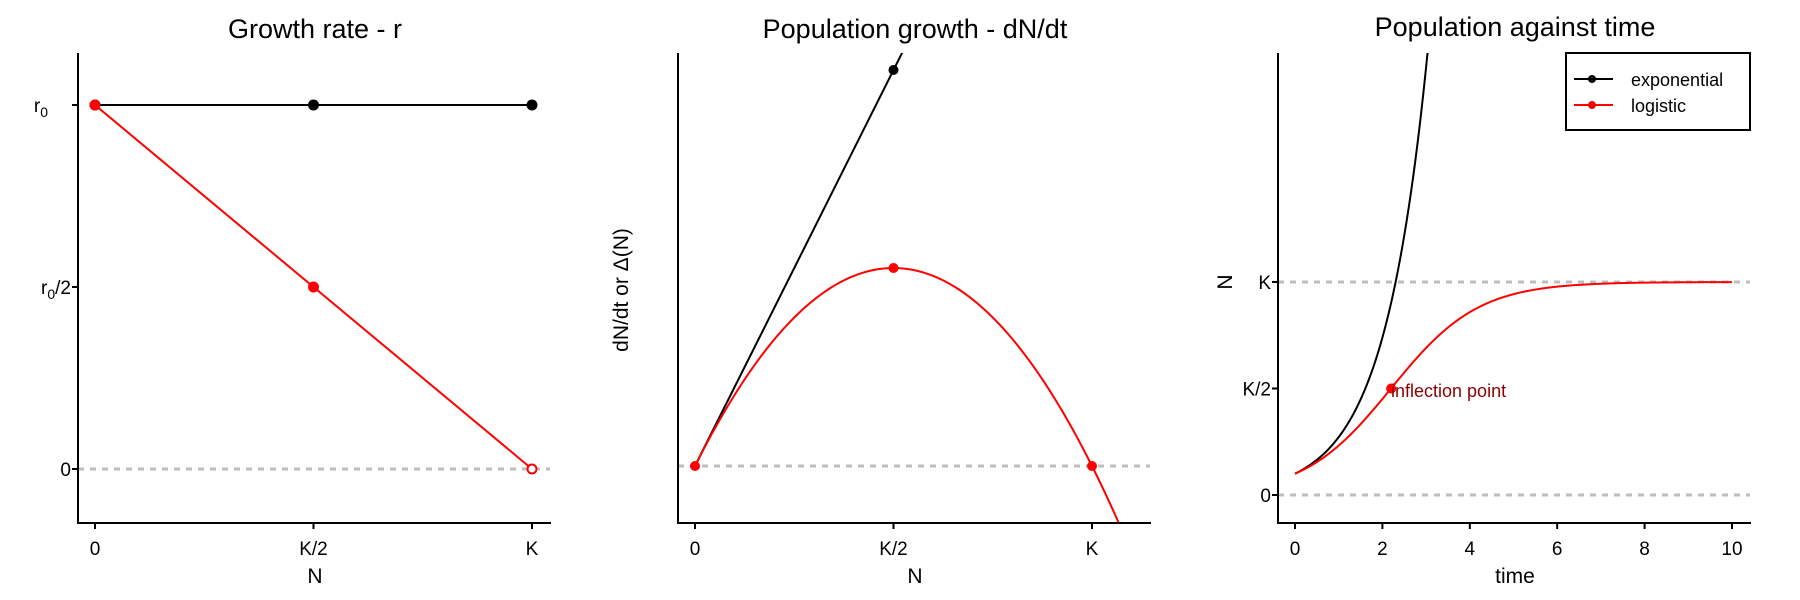  I want to click on legend-label: exponential, so click(1677, 80).